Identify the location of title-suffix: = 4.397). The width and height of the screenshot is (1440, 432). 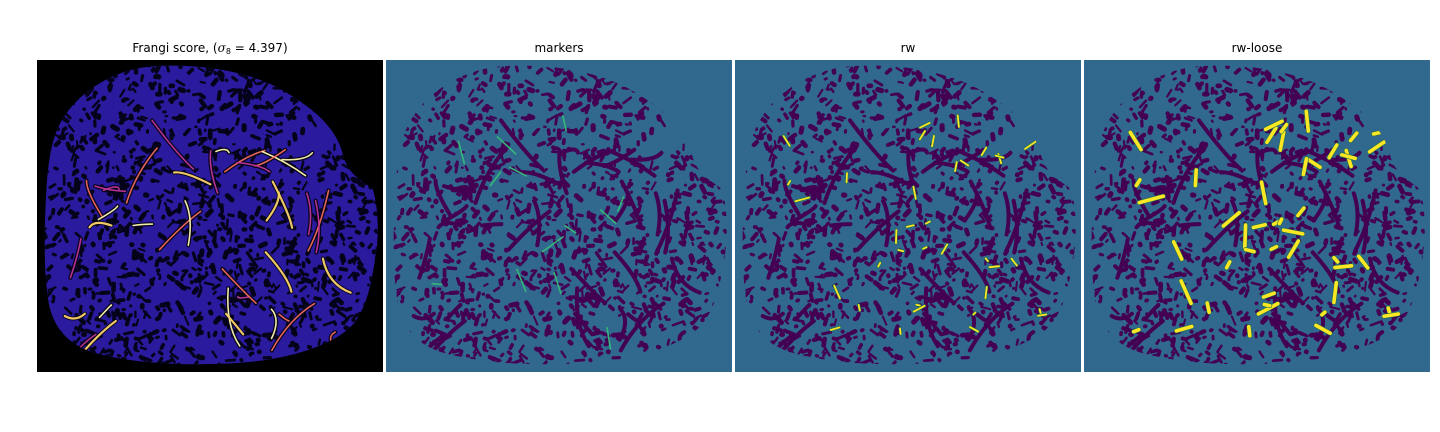
(259, 48).